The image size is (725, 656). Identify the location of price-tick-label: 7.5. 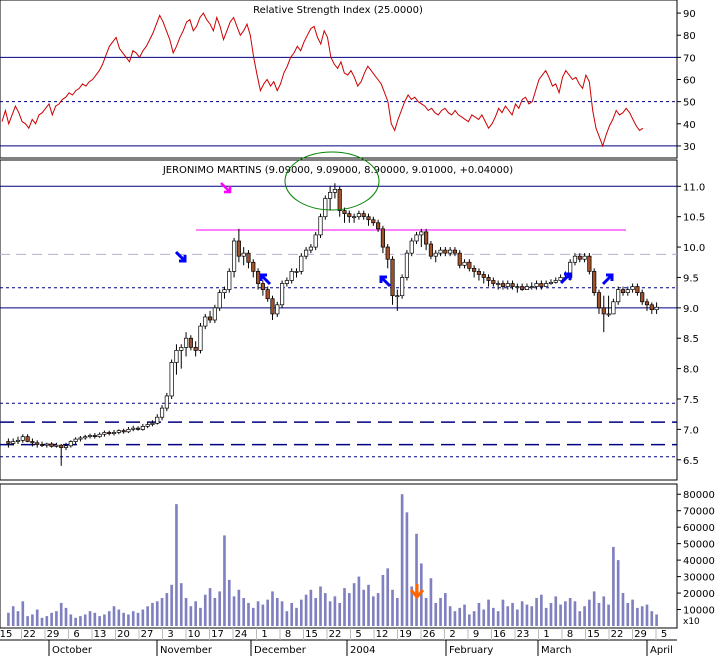
(691, 400).